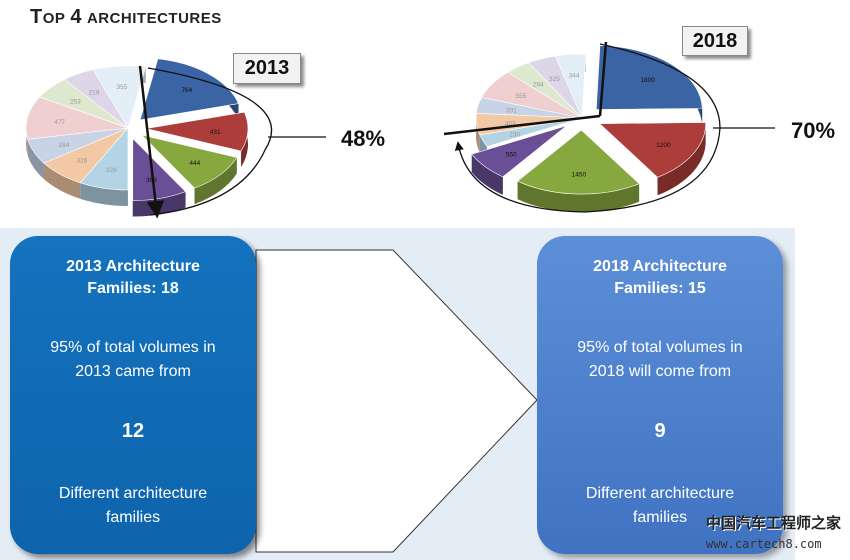 The image size is (850, 560). Describe the element at coordinates (538, 84) in the screenshot. I see `pie-slice-label: 294` at that location.